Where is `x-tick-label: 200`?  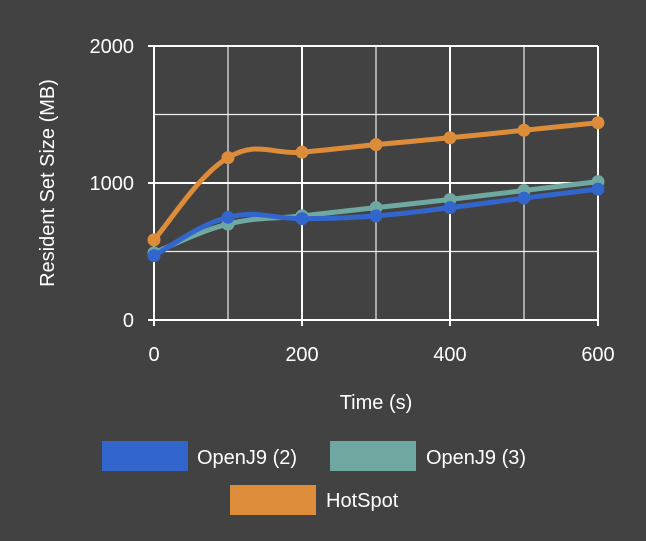
x-tick-label: 200 is located at coordinates (301, 355).